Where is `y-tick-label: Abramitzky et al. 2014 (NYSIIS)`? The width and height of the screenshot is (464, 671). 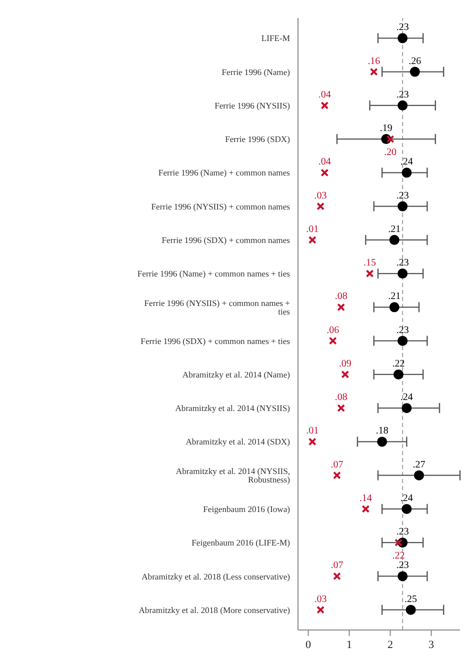 y-tick-label: Abramitzky et al. 2014 (NYSIIS) is located at coordinates (232, 408).